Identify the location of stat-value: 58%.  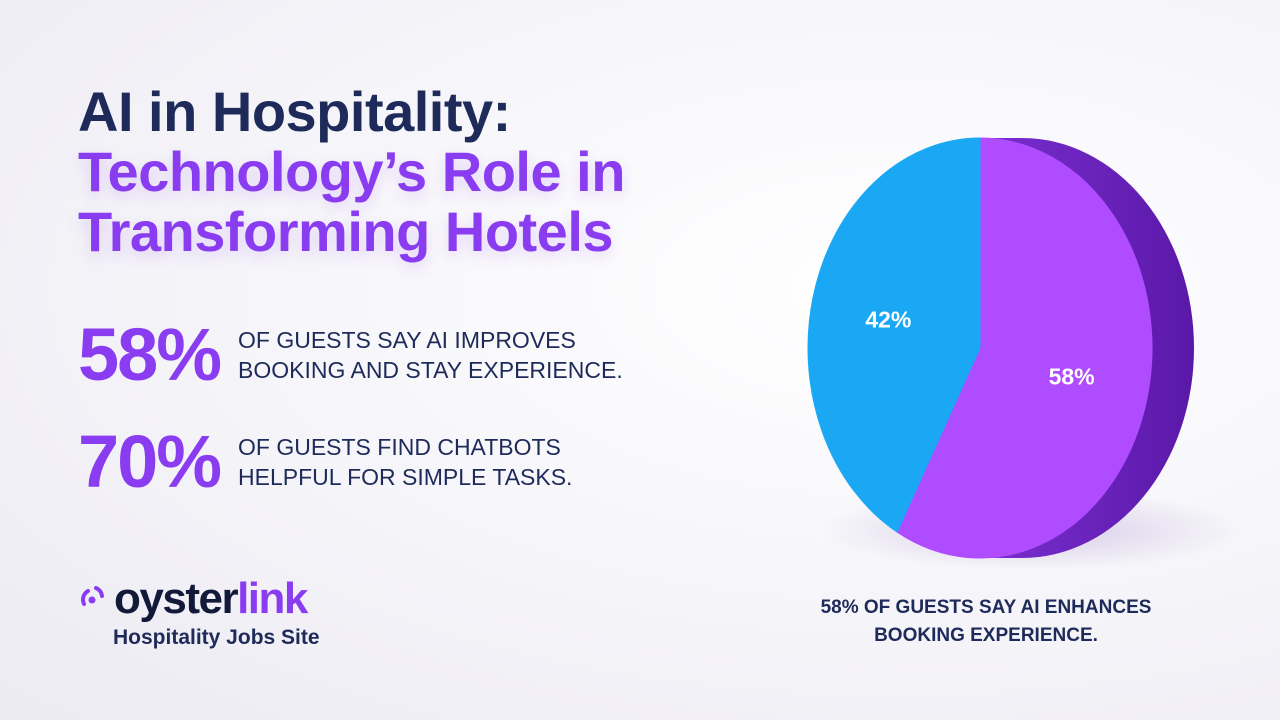
(150, 354).